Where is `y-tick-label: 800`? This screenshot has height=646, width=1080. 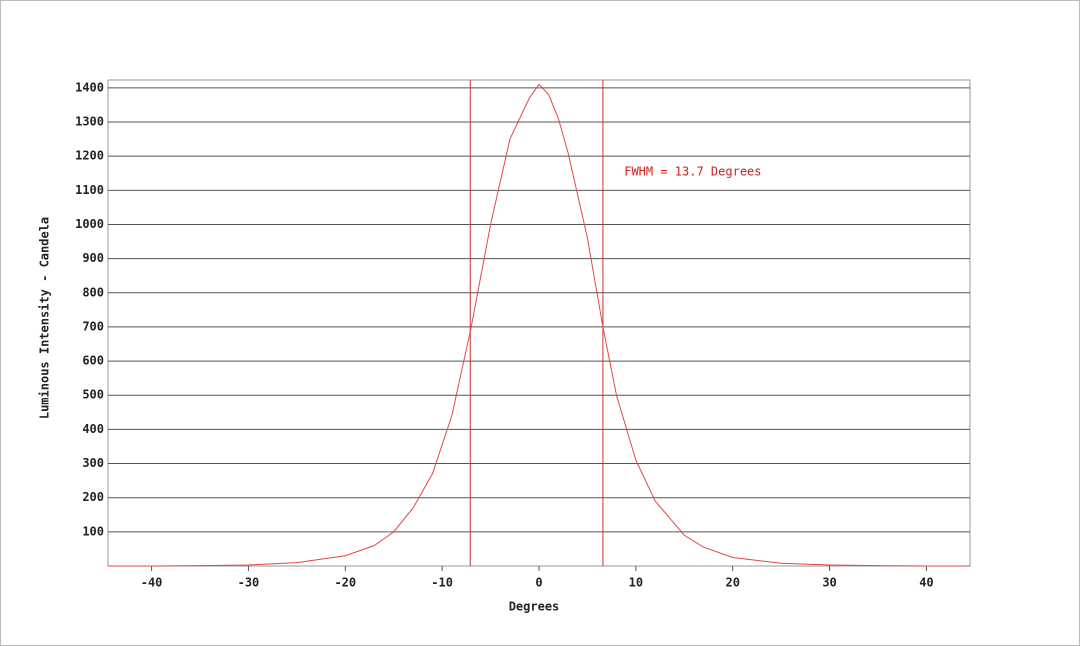
y-tick-label: 800 is located at coordinates (93, 292).